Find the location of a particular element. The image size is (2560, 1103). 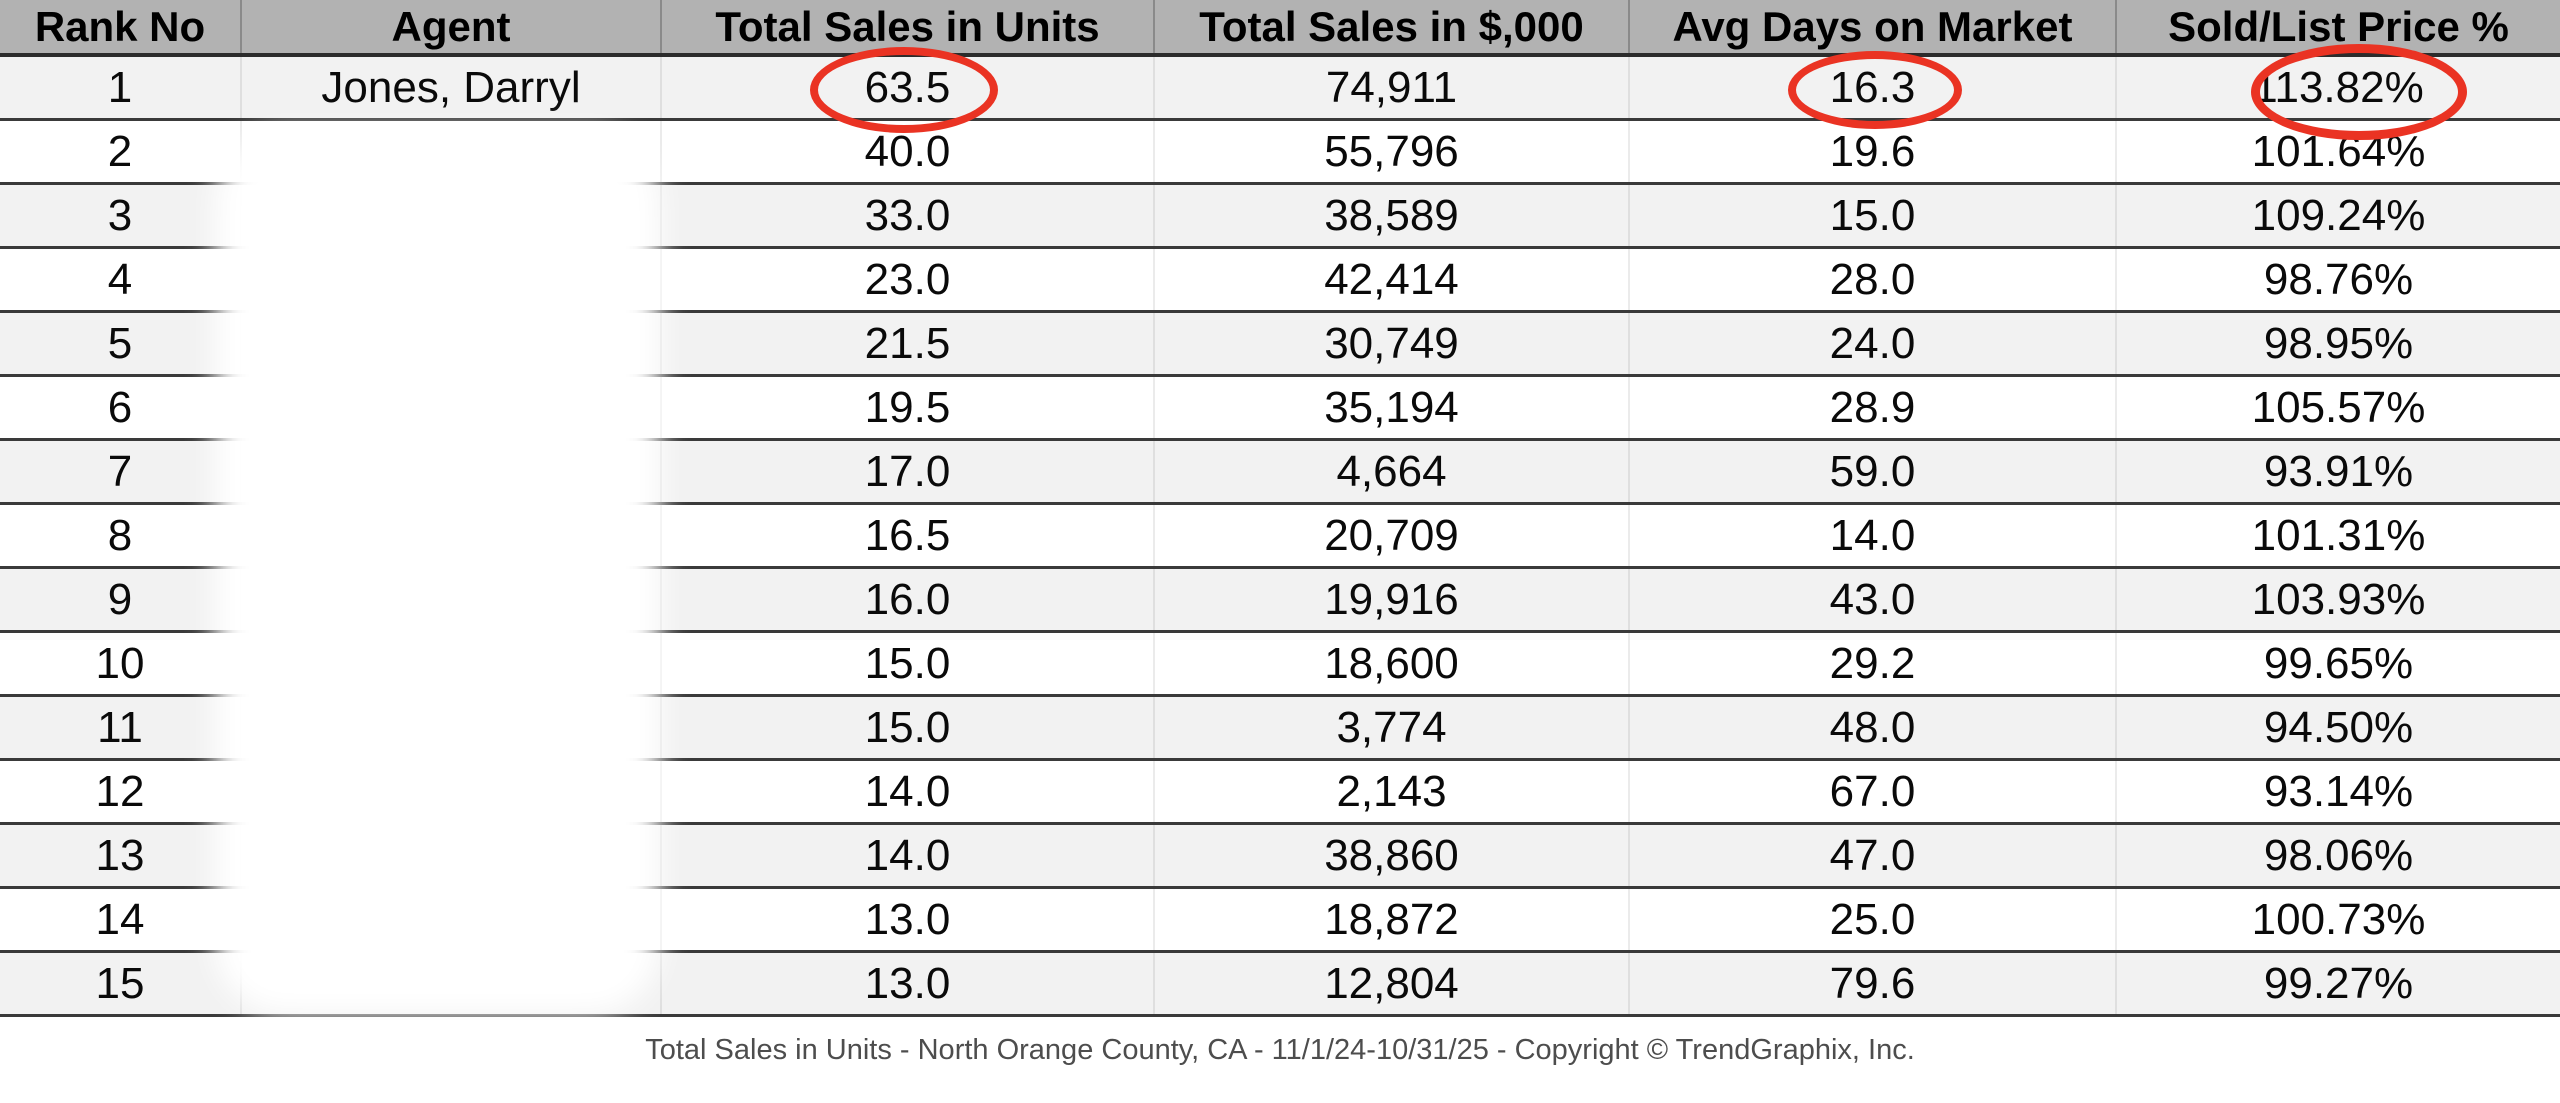

cell-sold-list-pct: 105.57% is located at coordinates (2337, 407).